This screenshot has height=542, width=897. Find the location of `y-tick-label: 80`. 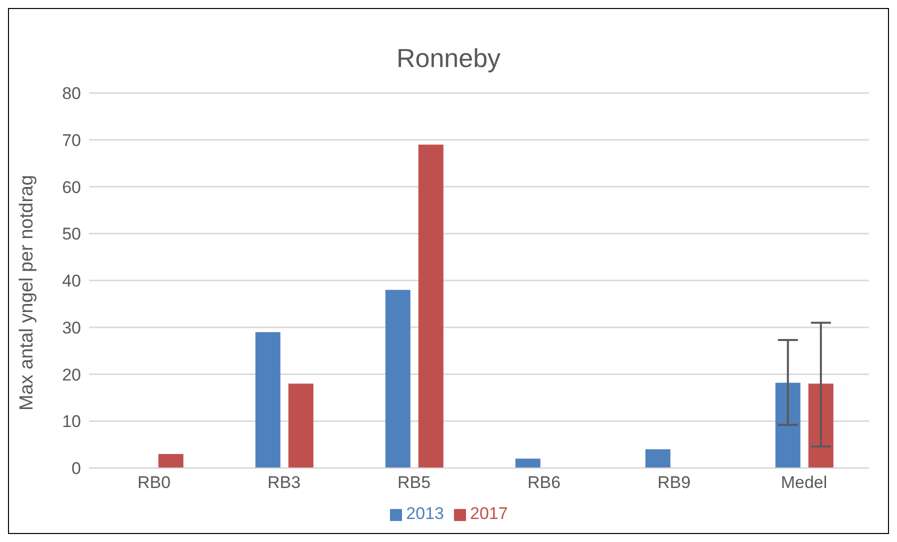

y-tick-label: 80 is located at coordinates (71, 94).